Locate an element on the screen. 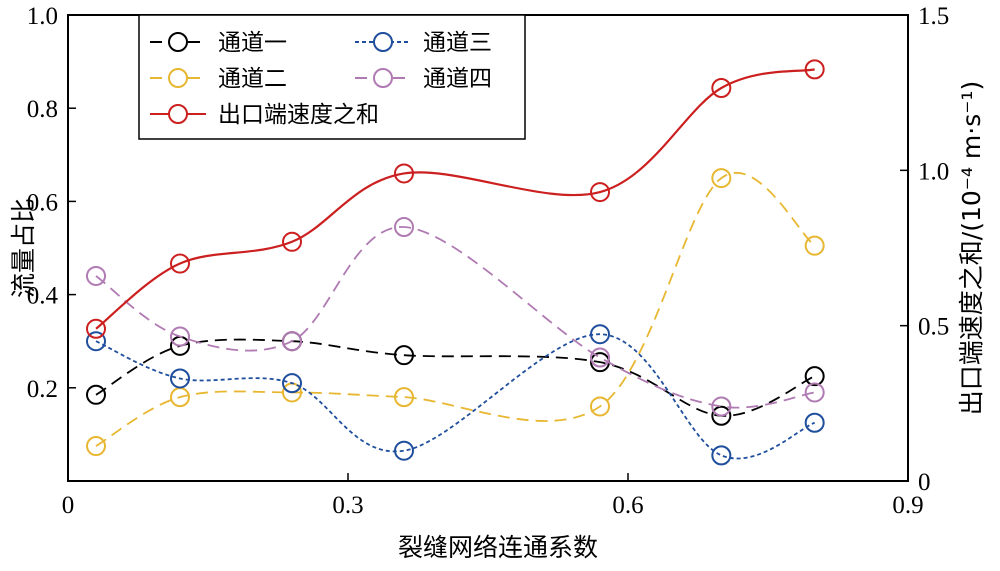 The width and height of the screenshot is (1000, 571). y-right-tick-label: 0.5 is located at coordinates (933, 327).